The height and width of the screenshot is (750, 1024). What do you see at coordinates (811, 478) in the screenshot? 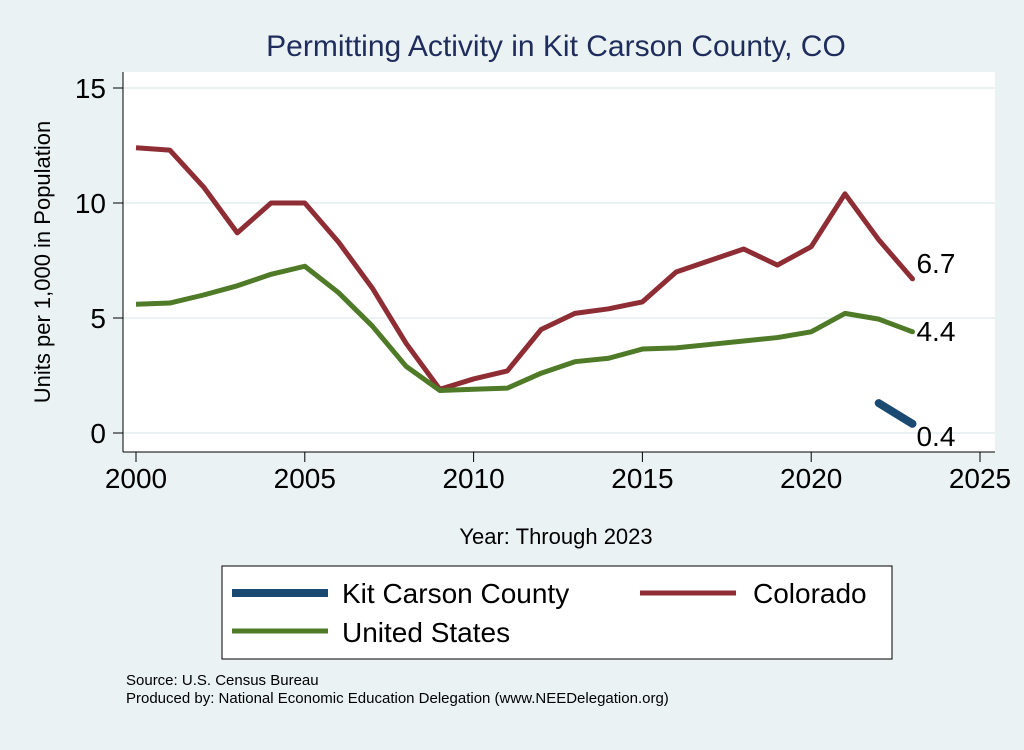
I see `x-tick-label: 2020` at bounding box center [811, 478].